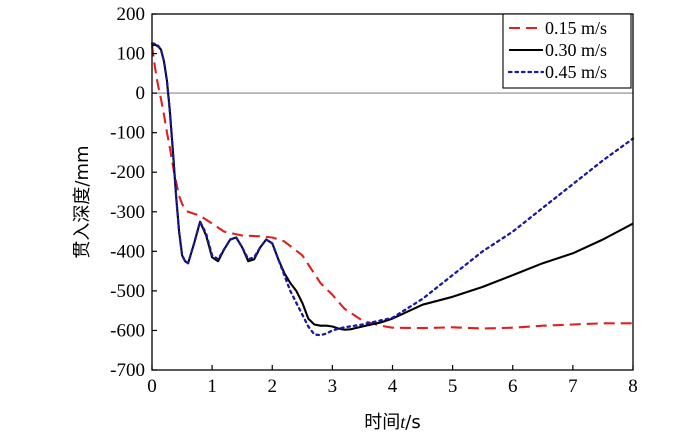  I want to click on legend-label: 0.15 m/s, so click(576, 28).